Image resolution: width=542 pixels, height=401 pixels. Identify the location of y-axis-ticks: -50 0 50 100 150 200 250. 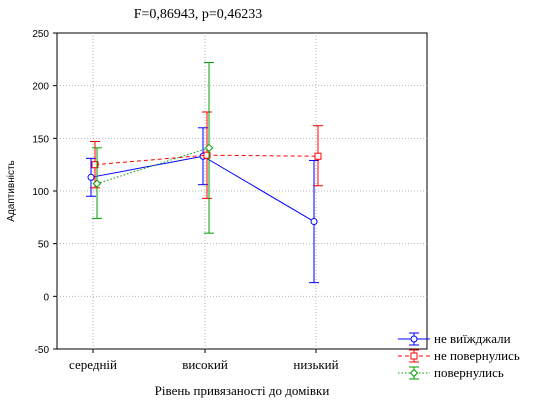
(44, 192).